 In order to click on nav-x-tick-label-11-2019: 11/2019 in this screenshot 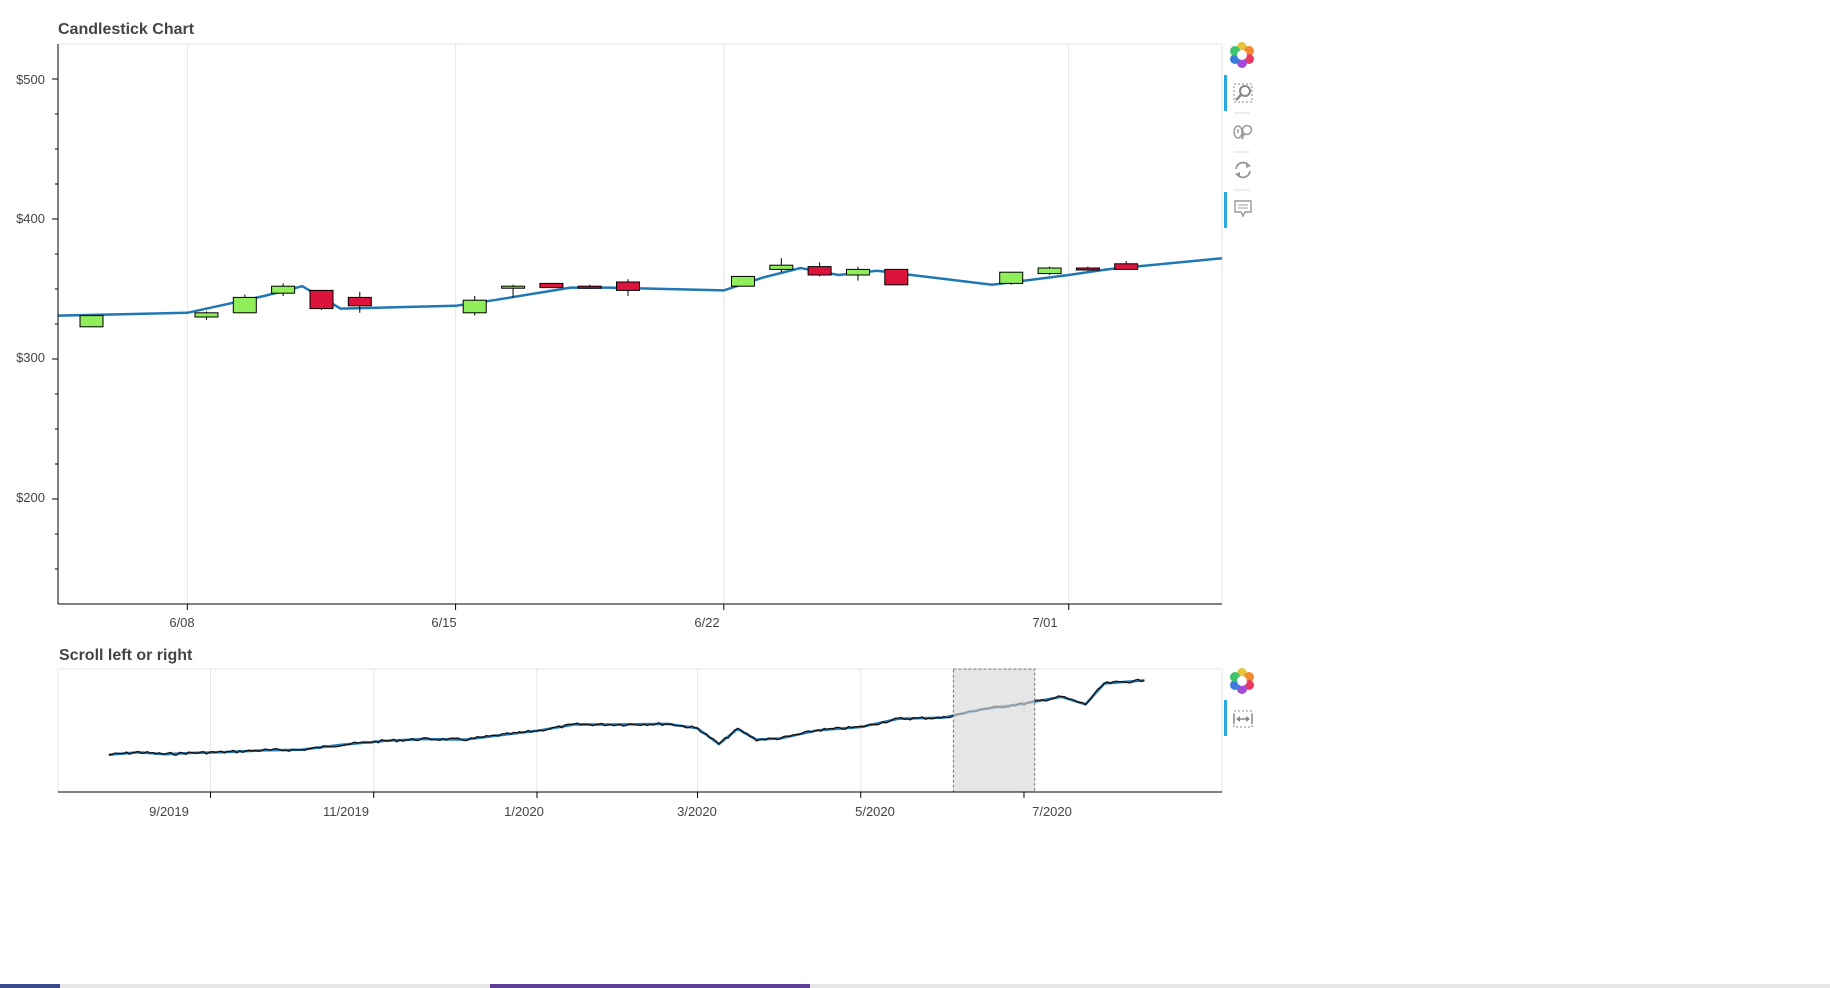, I will do `click(346, 811)`.